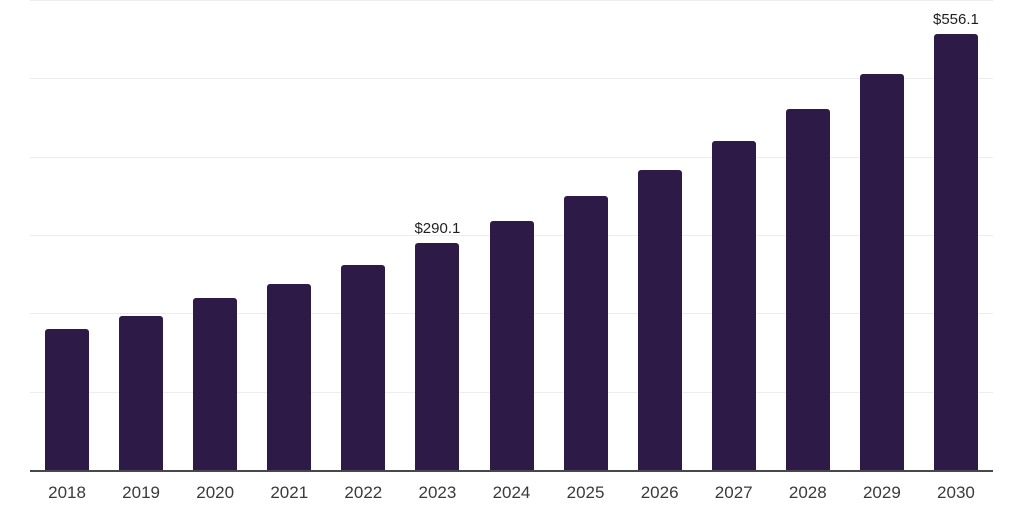 This screenshot has width=1024, height=512. I want to click on bar-2019, so click(141, 393).